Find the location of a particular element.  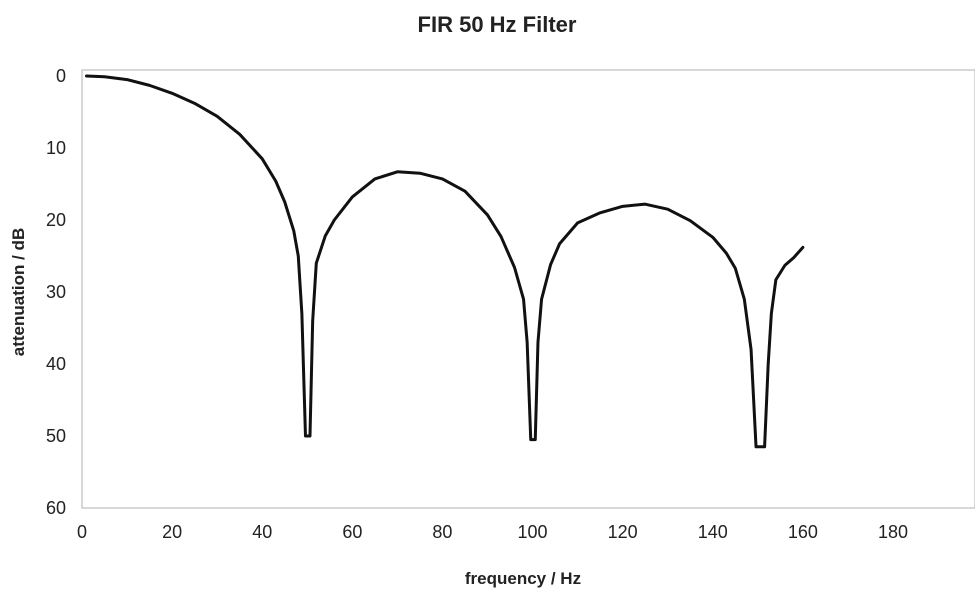

x-tick-label: 60 is located at coordinates (352, 532).